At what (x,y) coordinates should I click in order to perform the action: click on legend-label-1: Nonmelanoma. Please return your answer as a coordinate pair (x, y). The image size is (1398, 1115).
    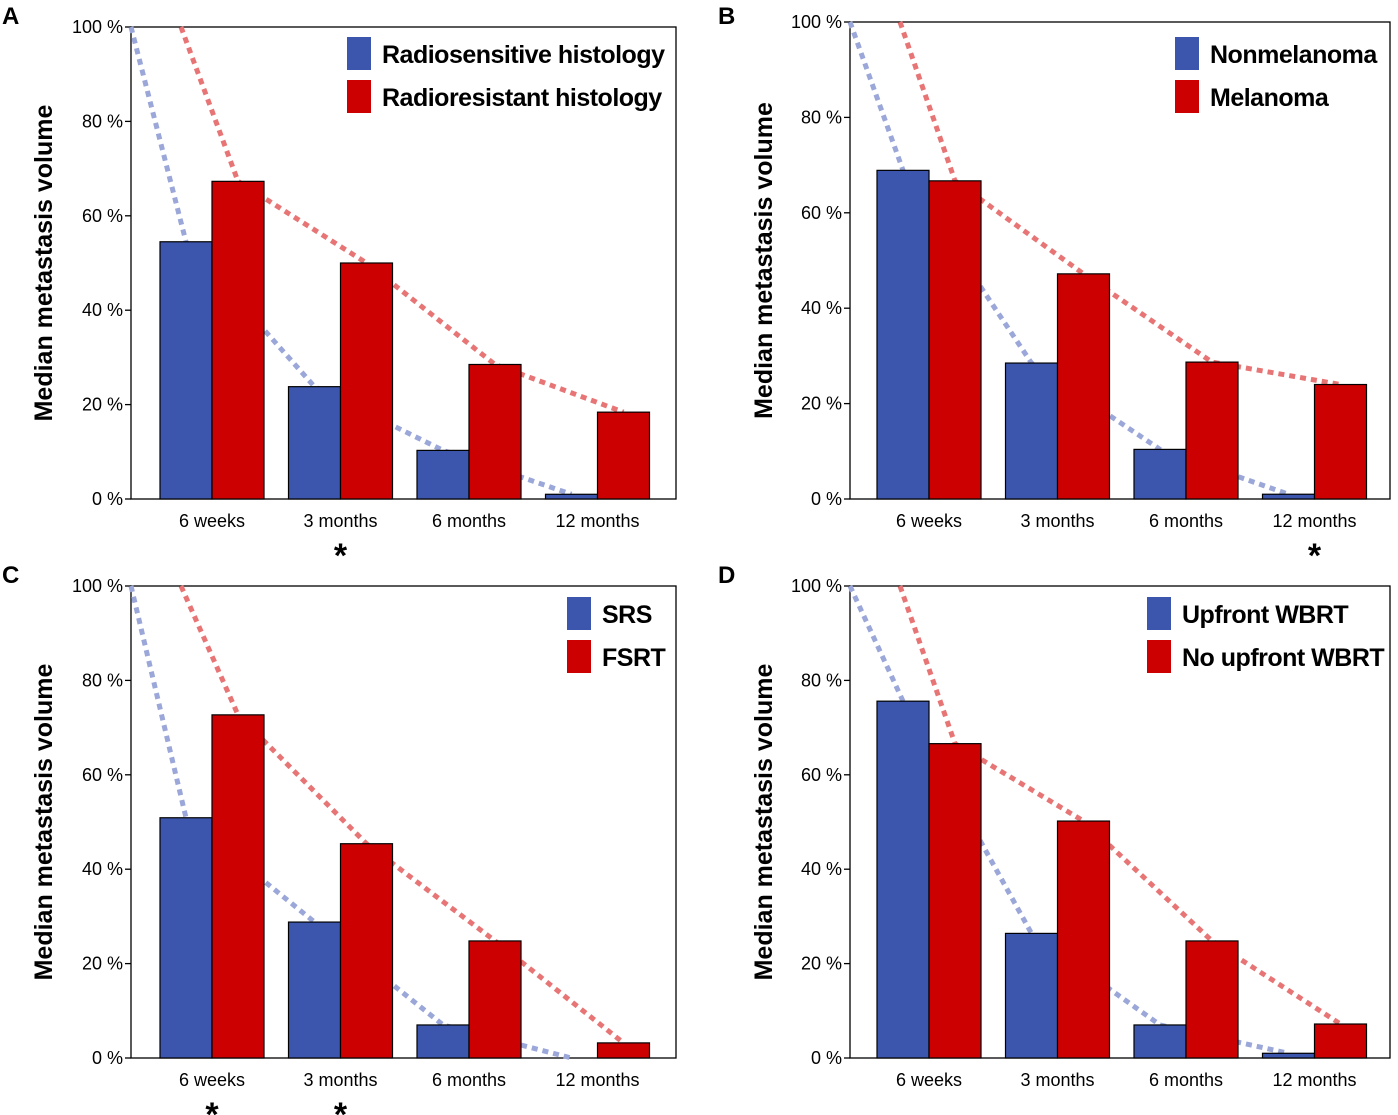
    Looking at the image, I should click on (1294, 55).